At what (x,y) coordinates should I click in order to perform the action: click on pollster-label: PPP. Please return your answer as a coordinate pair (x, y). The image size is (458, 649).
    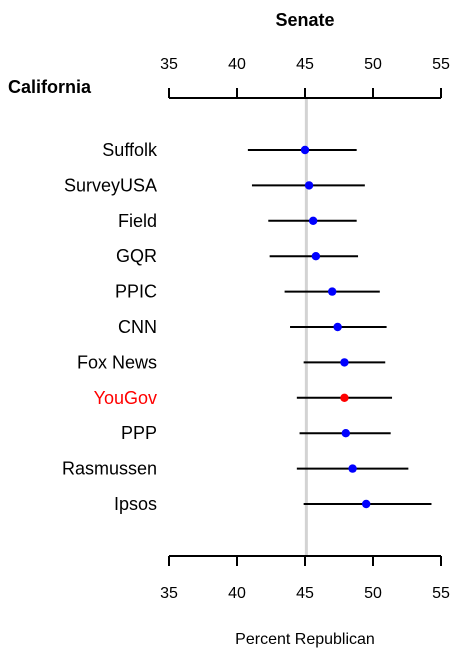
    Looking at the image, I should click on (139, 433).